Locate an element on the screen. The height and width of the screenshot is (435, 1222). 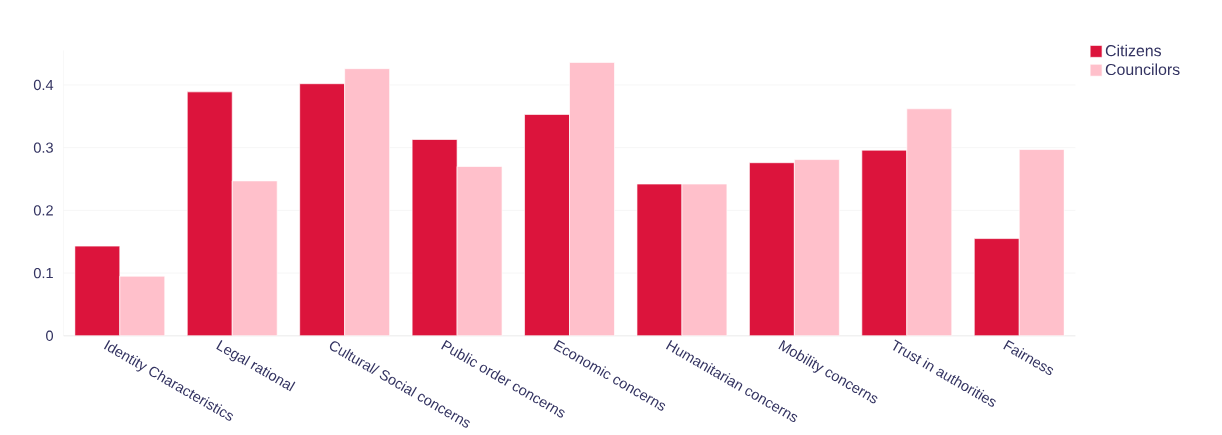
y-tick-label: 0.2 is located at coordinates (43, 210).